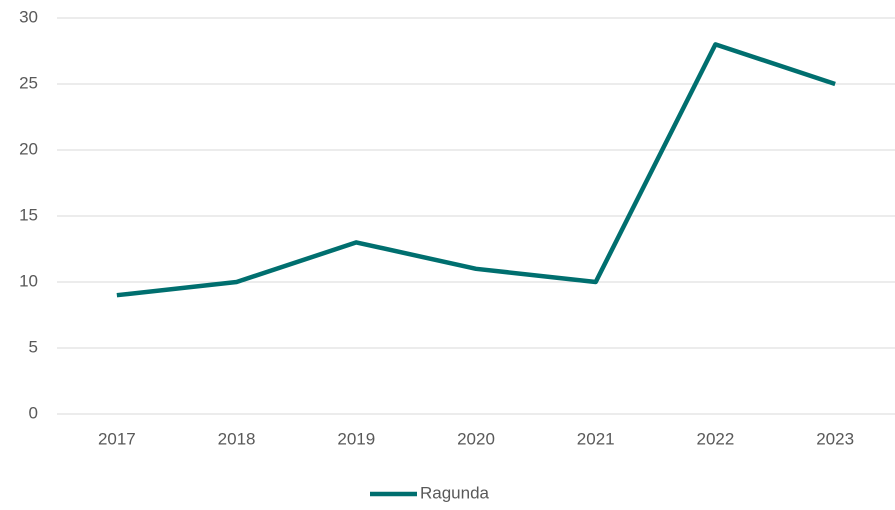  Describe the element at coordinates (455, 492) in the screenshot. I see `legend-label: Ragunda` at that location.